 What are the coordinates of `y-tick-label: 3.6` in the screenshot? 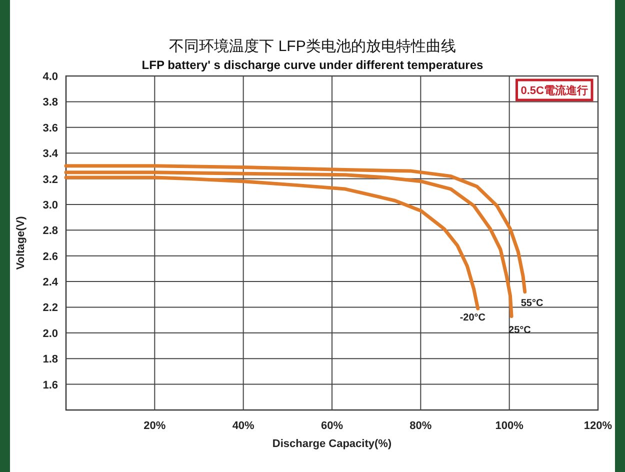 It's located at (50, 128).